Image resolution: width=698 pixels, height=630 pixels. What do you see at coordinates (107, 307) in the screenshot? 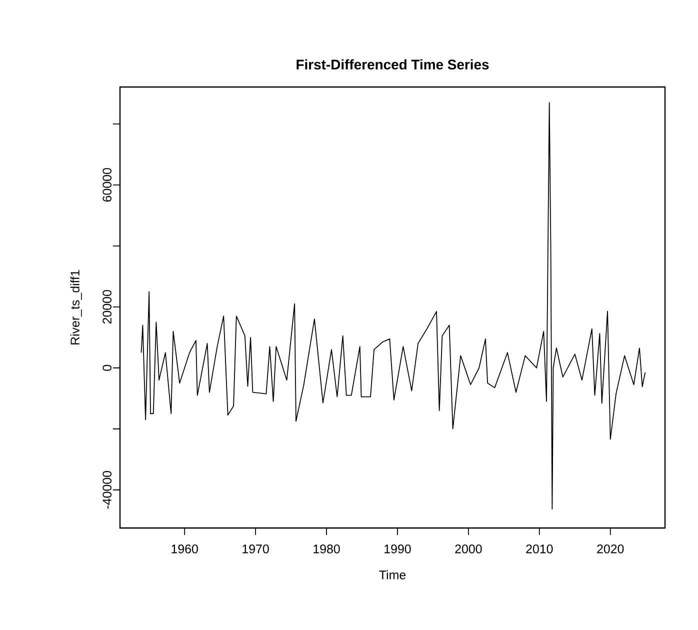
I see `y-tick-label: 20000` at bounding box center [107, 307].